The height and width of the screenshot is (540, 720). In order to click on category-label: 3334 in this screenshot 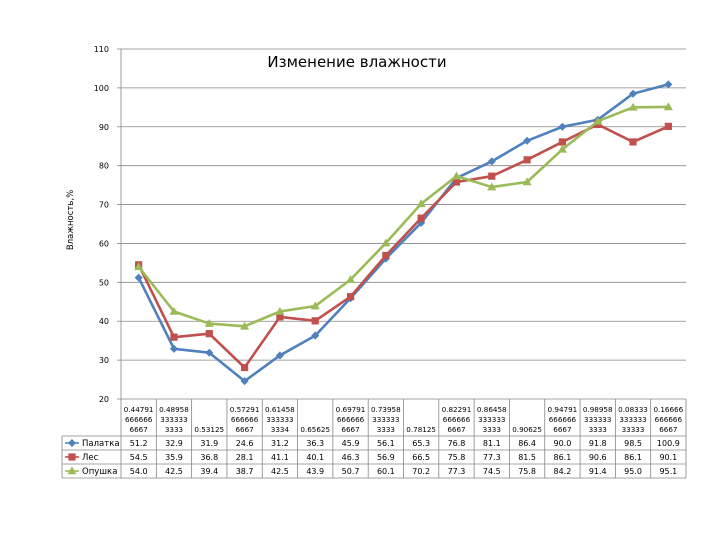, I will do `click(280, 429)`.